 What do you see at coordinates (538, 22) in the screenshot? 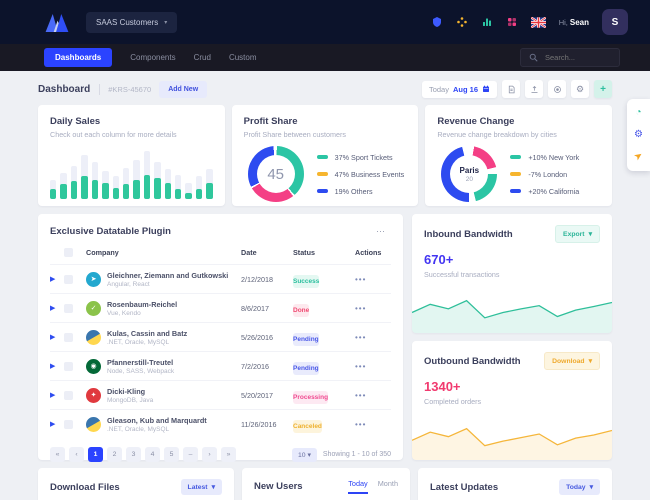
I see `uk-flag-icon` at bounding box center [538, 22].